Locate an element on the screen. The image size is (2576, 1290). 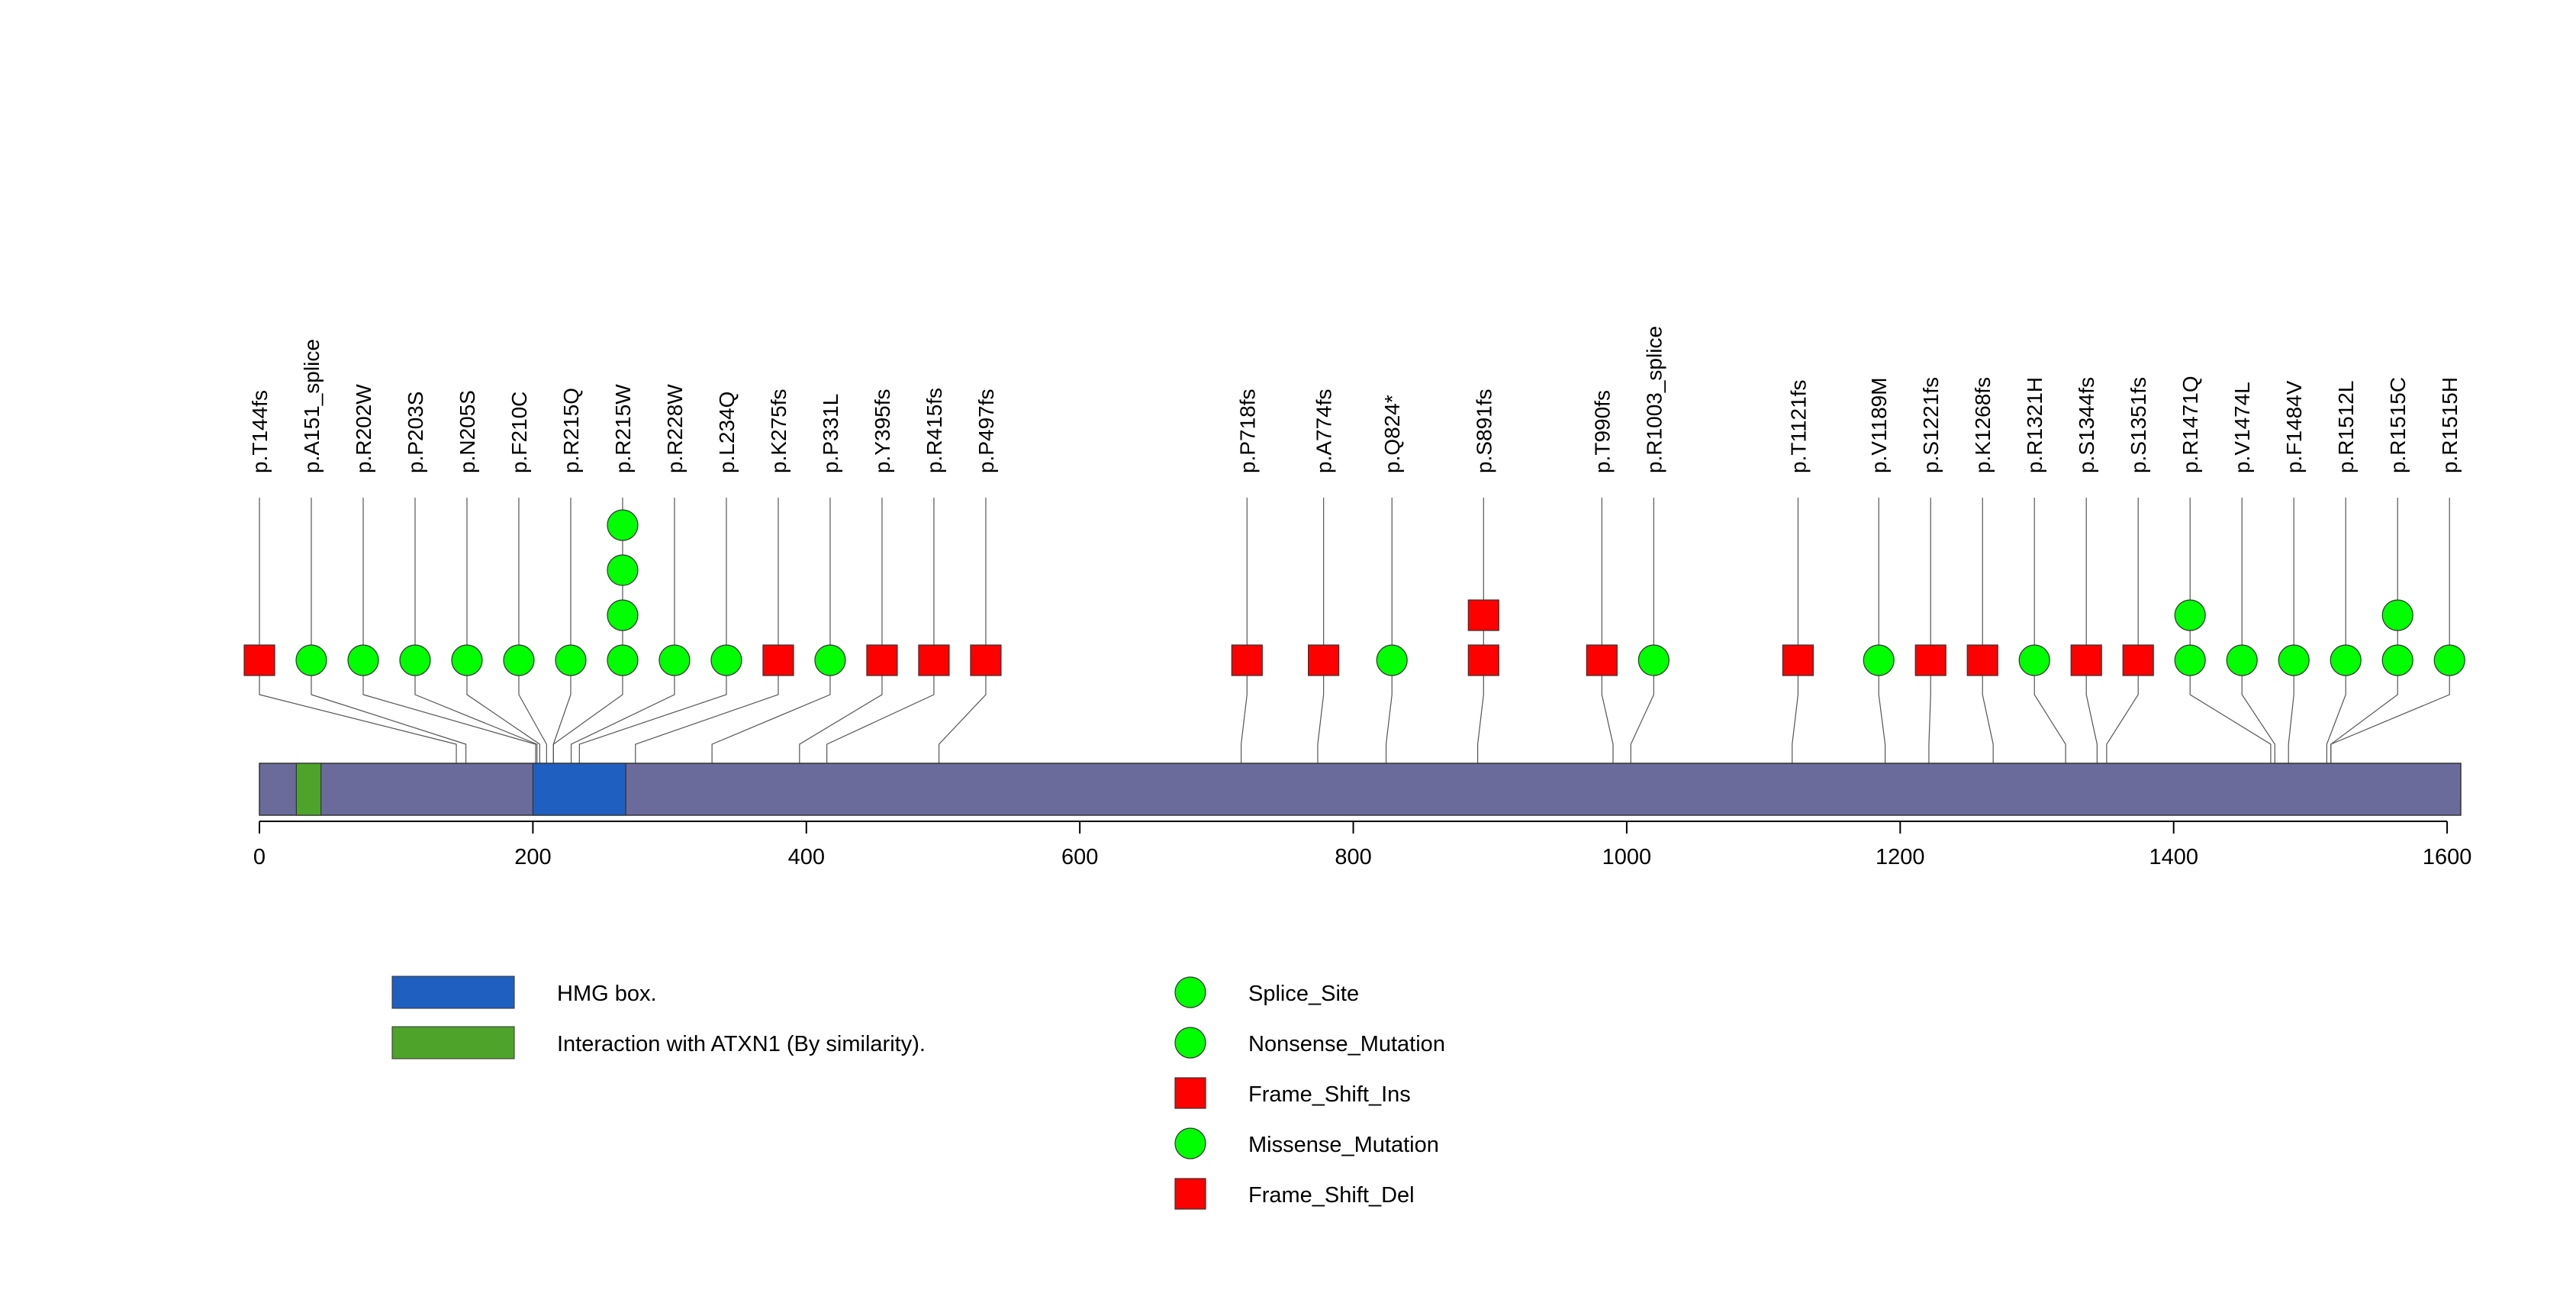
label-p-p497fs: p.P497fs is located at coordinates (986, 431).